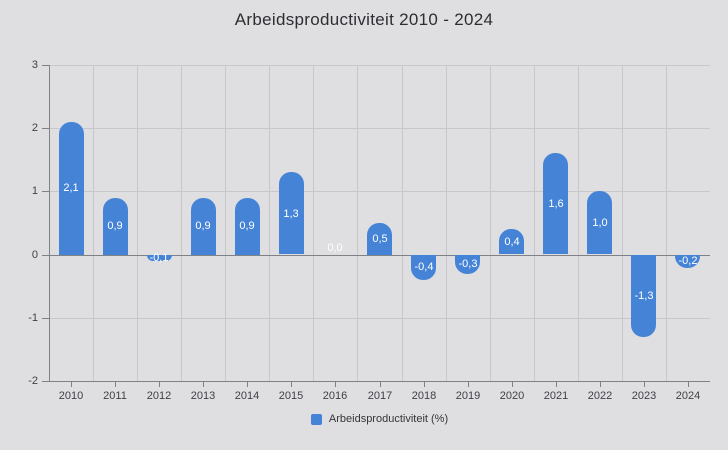 The height and width of the screenshot is (450, 728). What do you see at coordinates (380, 396) in the screenshot?
I see `x-axis-label: 2017` at bounding box center [380, 396].